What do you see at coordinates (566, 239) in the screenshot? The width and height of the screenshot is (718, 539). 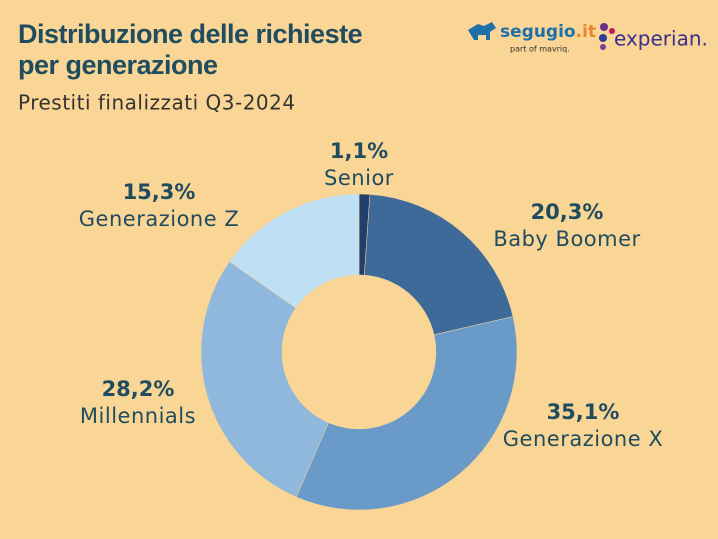 I see `category-label: Baby Boomer` at bounding box center [566, 239].